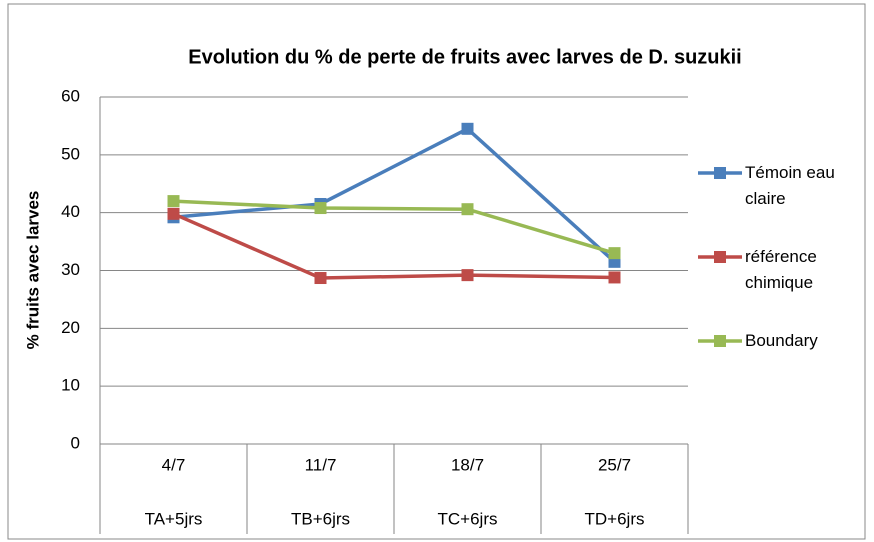 The height and width of the screenshot is (542, 874). I want to click on x-tick-label: 4/7, so click(174, 464).